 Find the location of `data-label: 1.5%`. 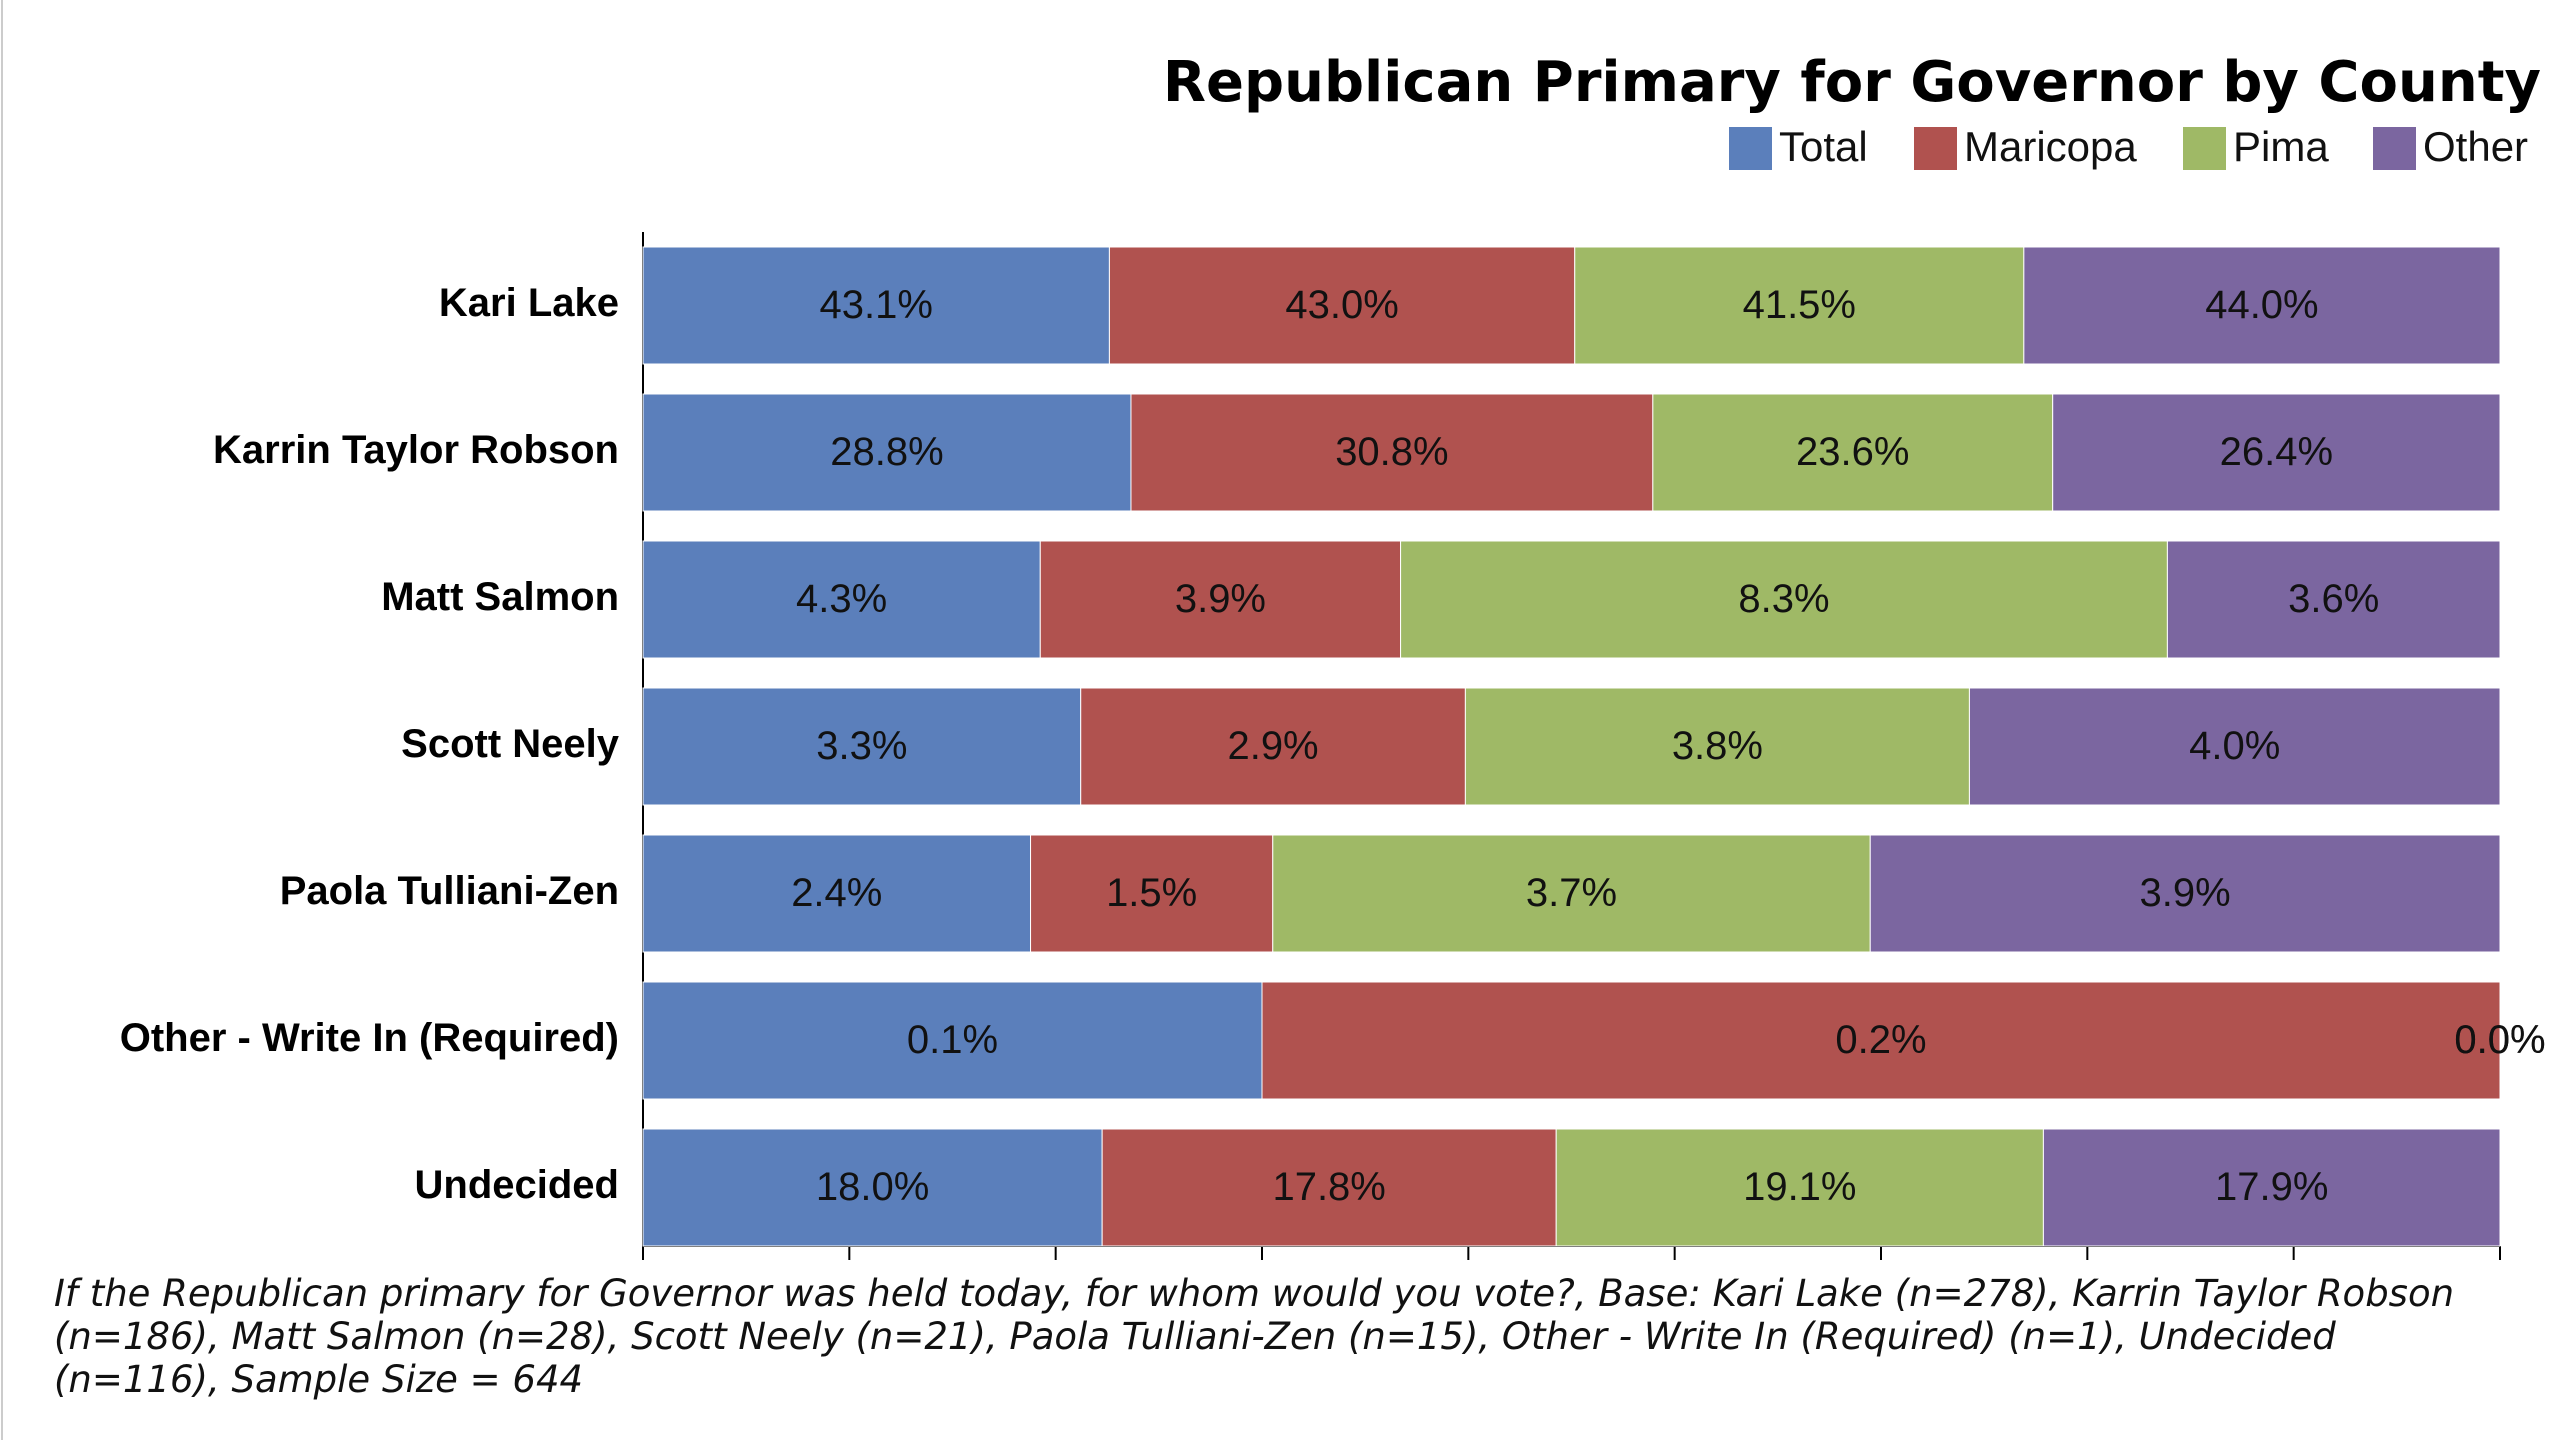

data-label: 1.5% is located at coordinates (1151, 893).